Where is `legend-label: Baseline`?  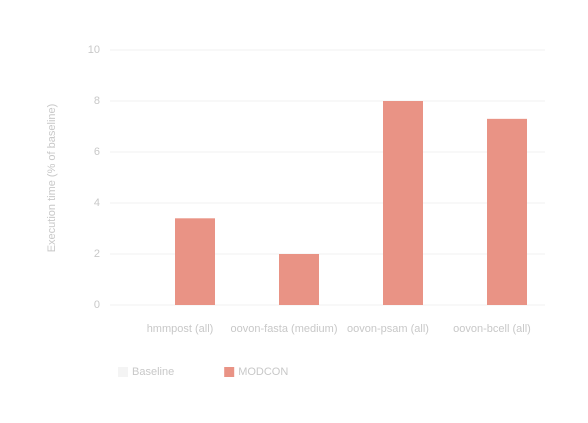 legend-label: Baseline is located at coordinates (153, 372).